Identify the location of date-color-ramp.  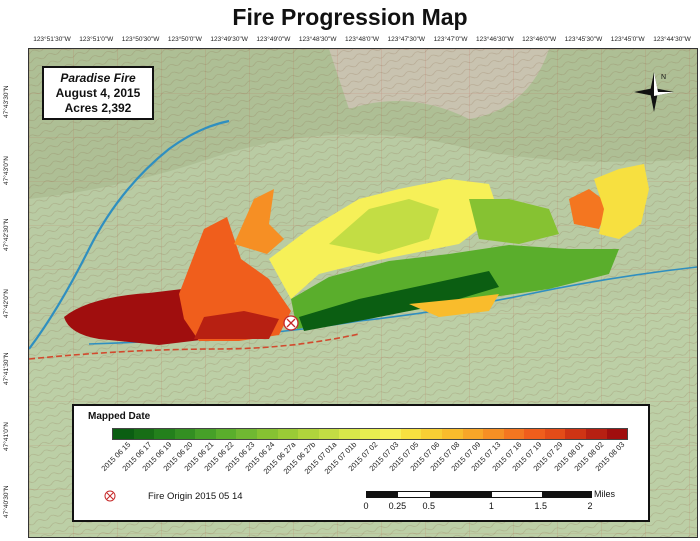
(370, 434).